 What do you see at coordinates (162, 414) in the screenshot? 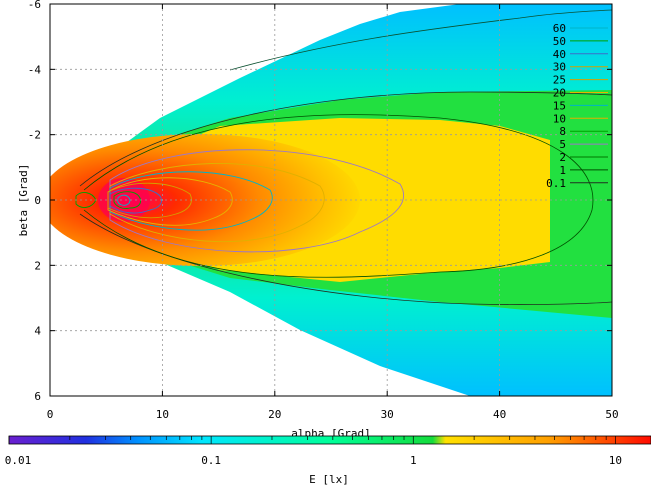
I see `x-tick-label: 10` at bounding box center [162, 414].